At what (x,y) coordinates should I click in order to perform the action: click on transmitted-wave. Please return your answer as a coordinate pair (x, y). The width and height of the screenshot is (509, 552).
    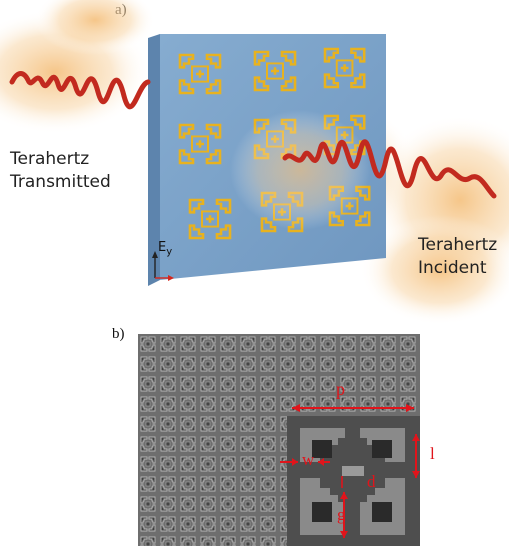
    Looking at the image, I should click on (80, 90).